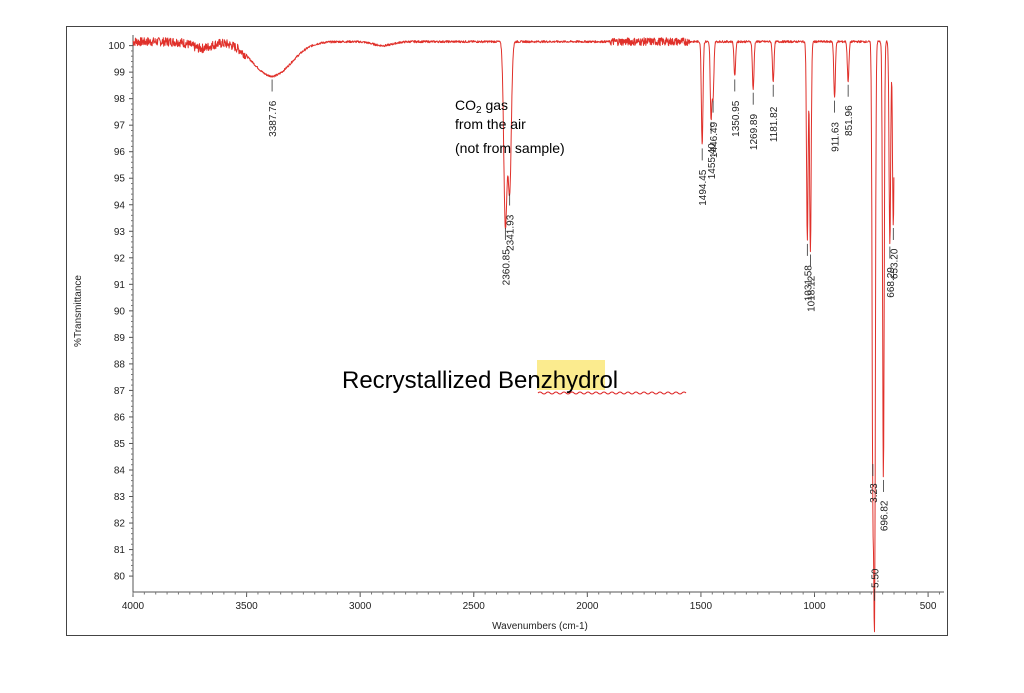 Image resolution: width=1024 pixels, height=693 pixels. Describe the element at coordinates (891, 282) in the screenshot. I see `peak-label: 668.29` at that location.